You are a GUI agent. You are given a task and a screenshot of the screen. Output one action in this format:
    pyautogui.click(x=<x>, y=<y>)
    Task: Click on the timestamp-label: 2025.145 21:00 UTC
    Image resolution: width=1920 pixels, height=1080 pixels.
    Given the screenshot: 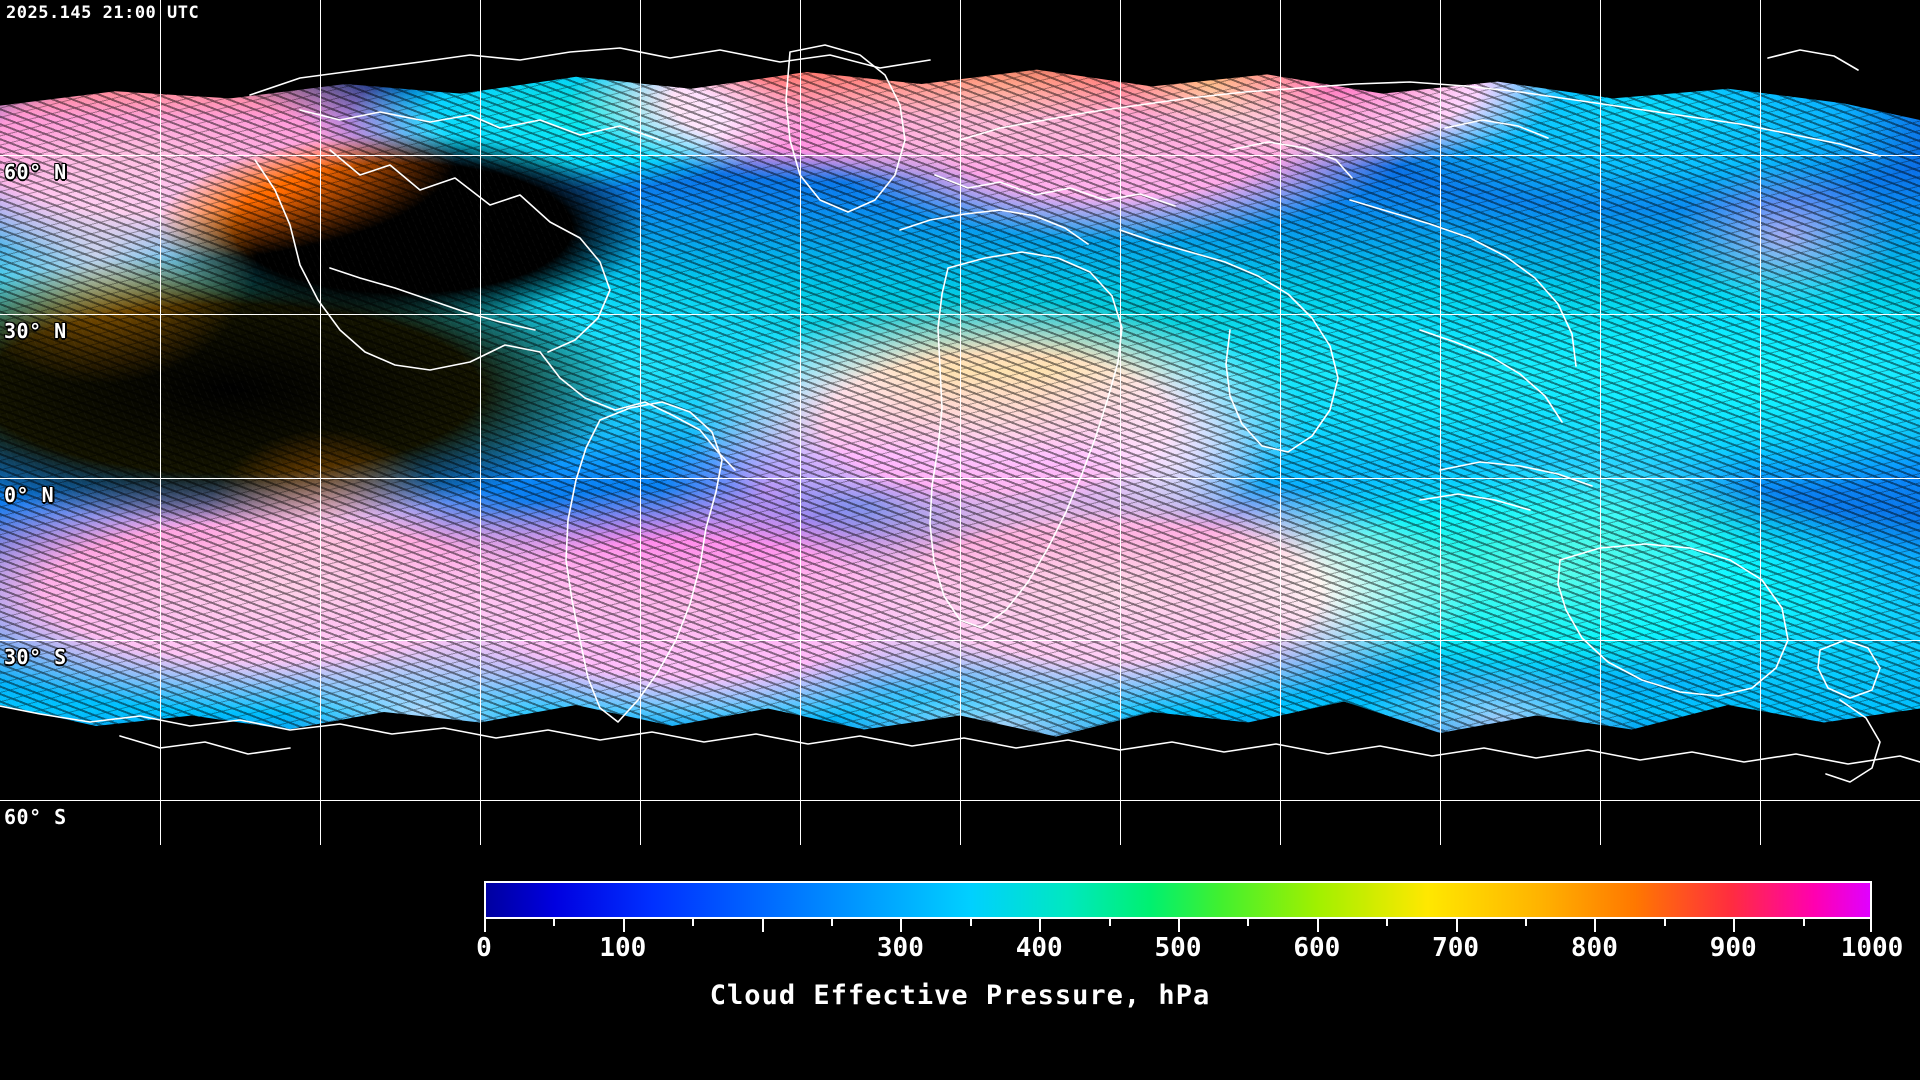 What is the action you would take?
    pyautogui.click(x=103, y=13)
    